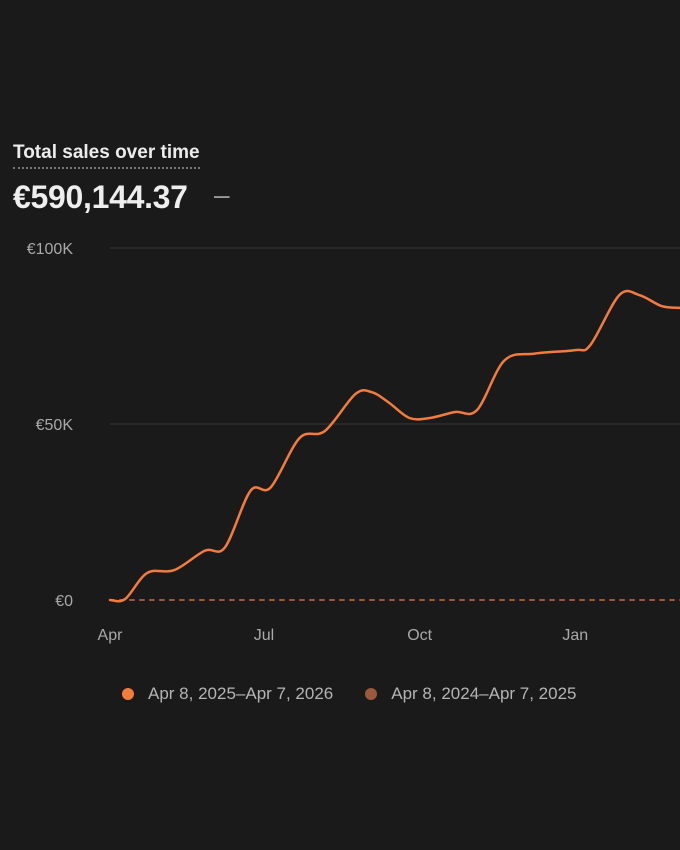  What do you see at coordinates (575, 635) in the screenshot?
I see `x-tick-label: Jan` at bounding box center [575, 635].